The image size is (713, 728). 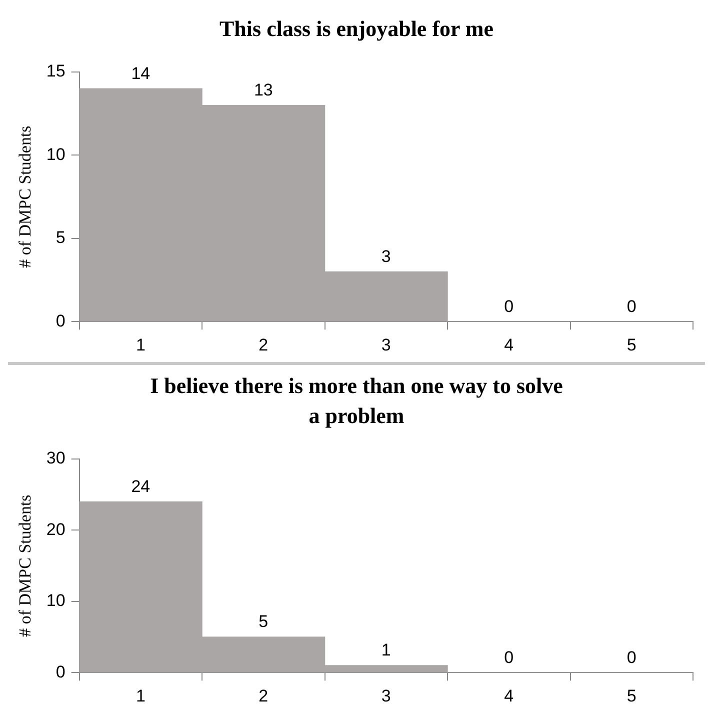 I want to click on data-label: 13, so click(x=263, y=90).